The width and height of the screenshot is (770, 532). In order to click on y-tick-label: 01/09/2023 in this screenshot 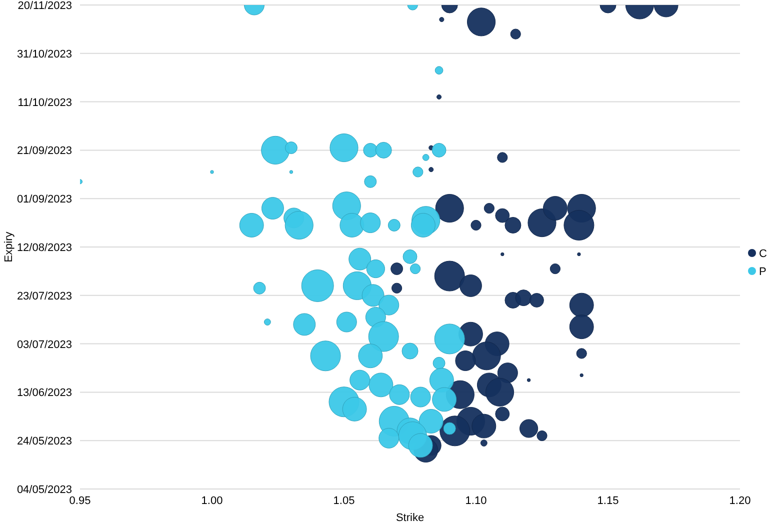, I will do `click(44, 200)`.